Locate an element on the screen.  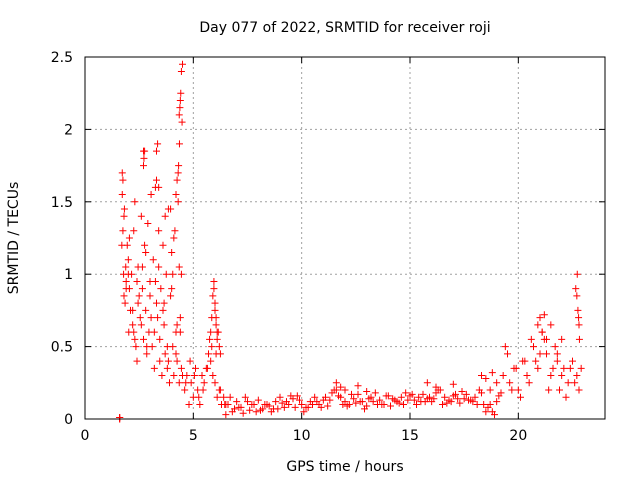
x-tick-label: 10 is located at coordinates (302, 436).